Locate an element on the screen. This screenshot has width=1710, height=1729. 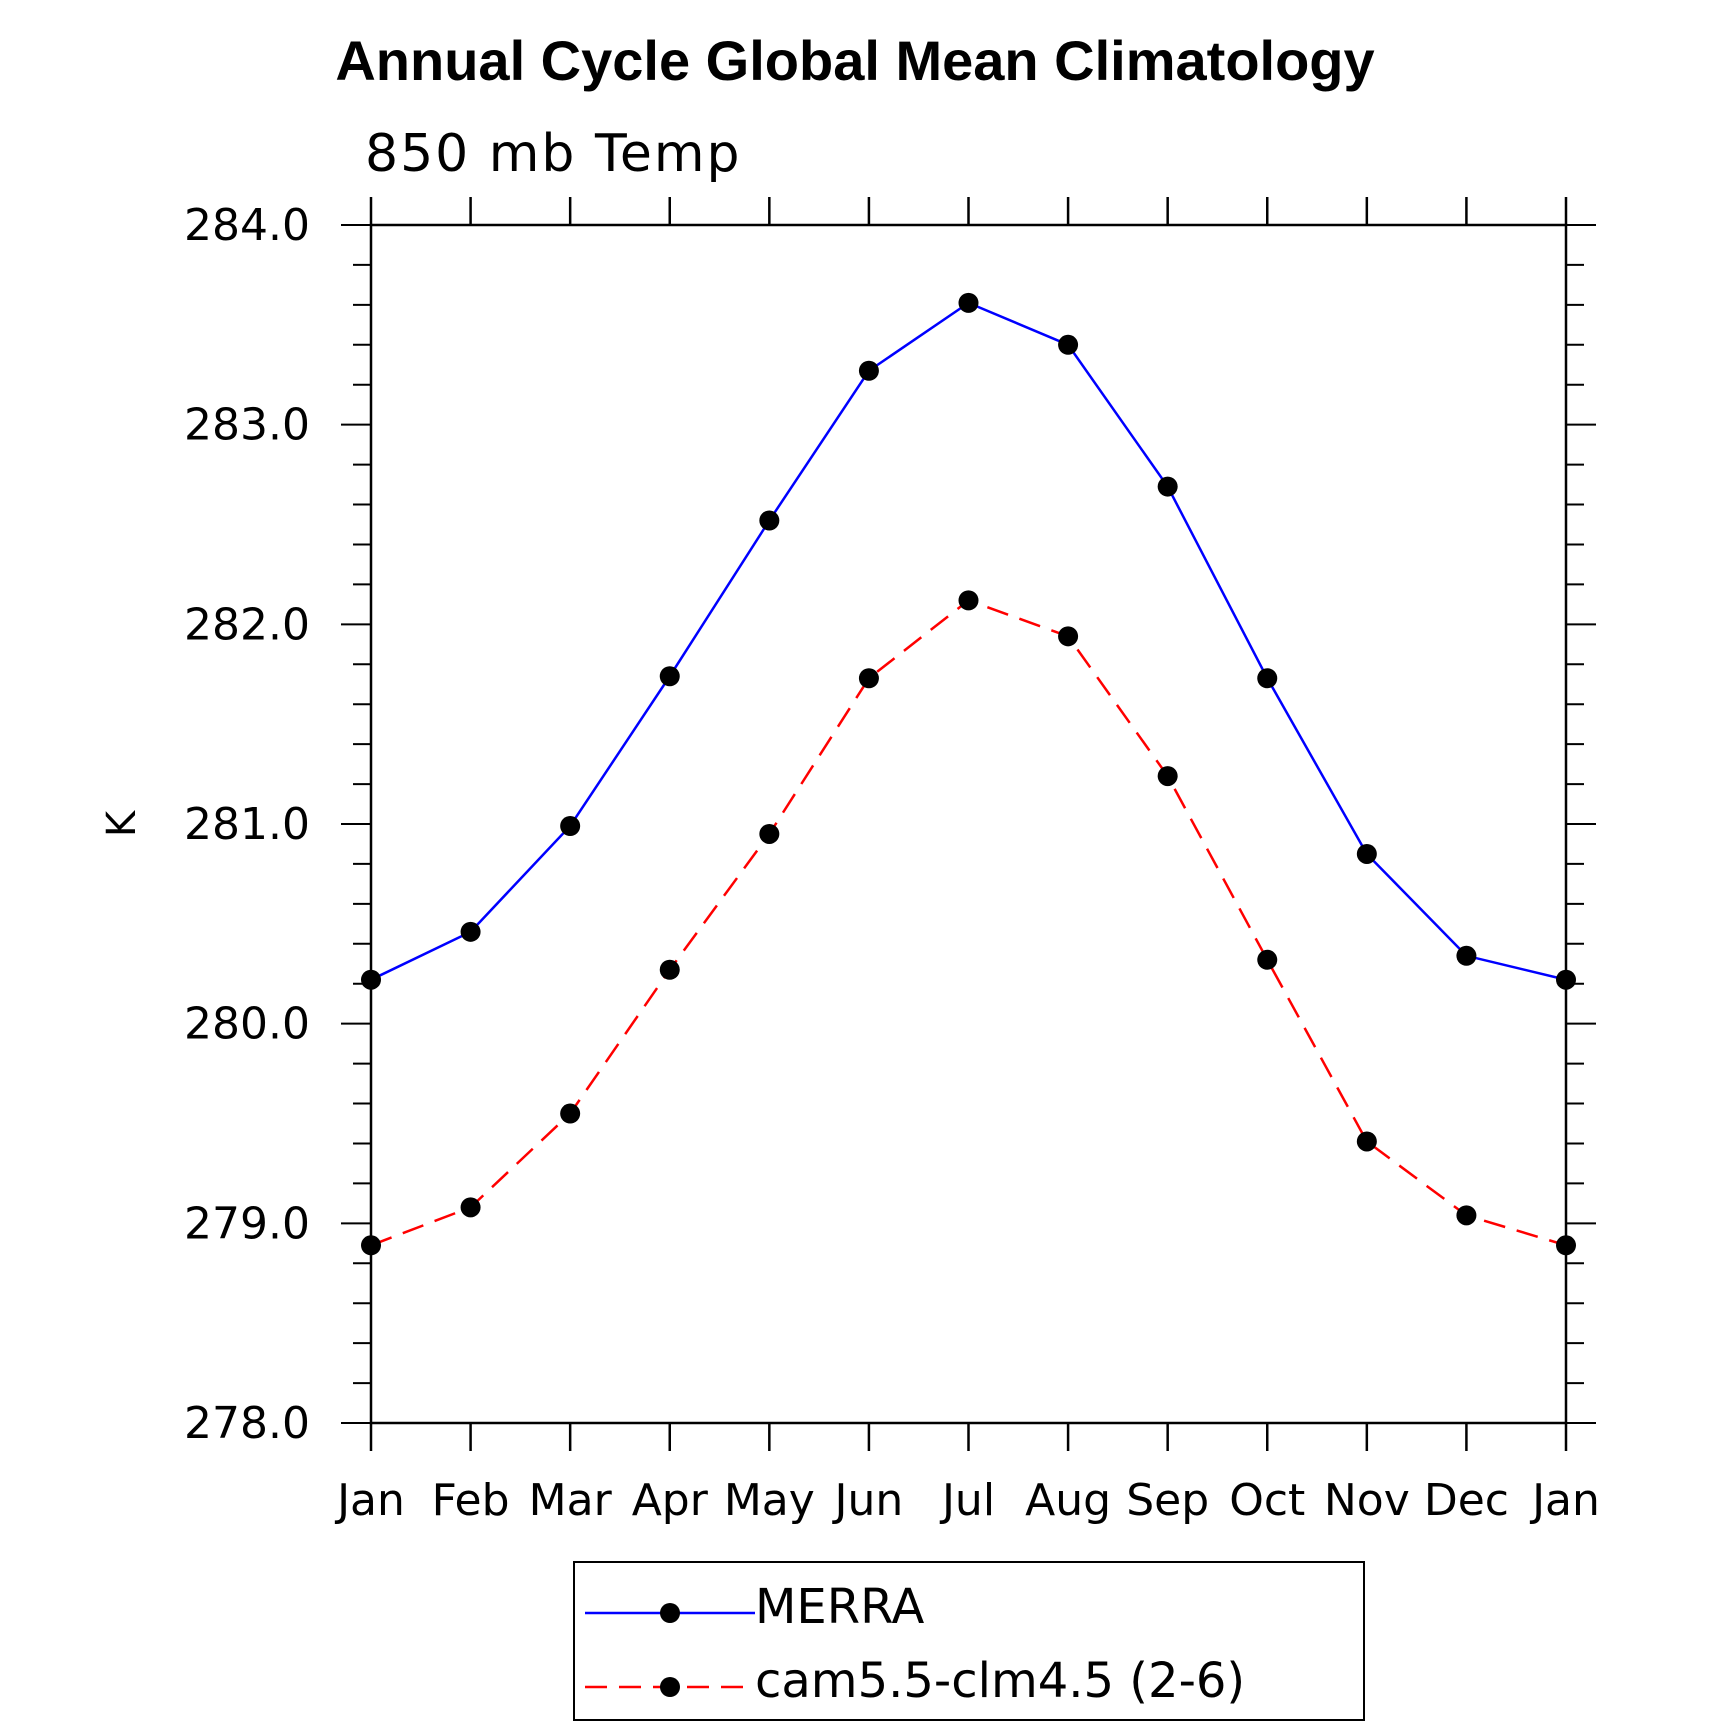
x-tick-label: Apr is located at coordinates (670, 1500).